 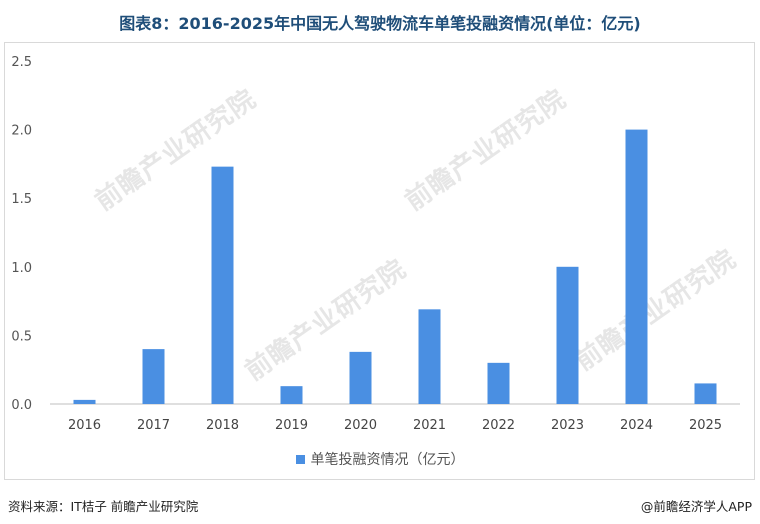 I want to click on x-tick-label: 2020, so click(x=360, y=425).